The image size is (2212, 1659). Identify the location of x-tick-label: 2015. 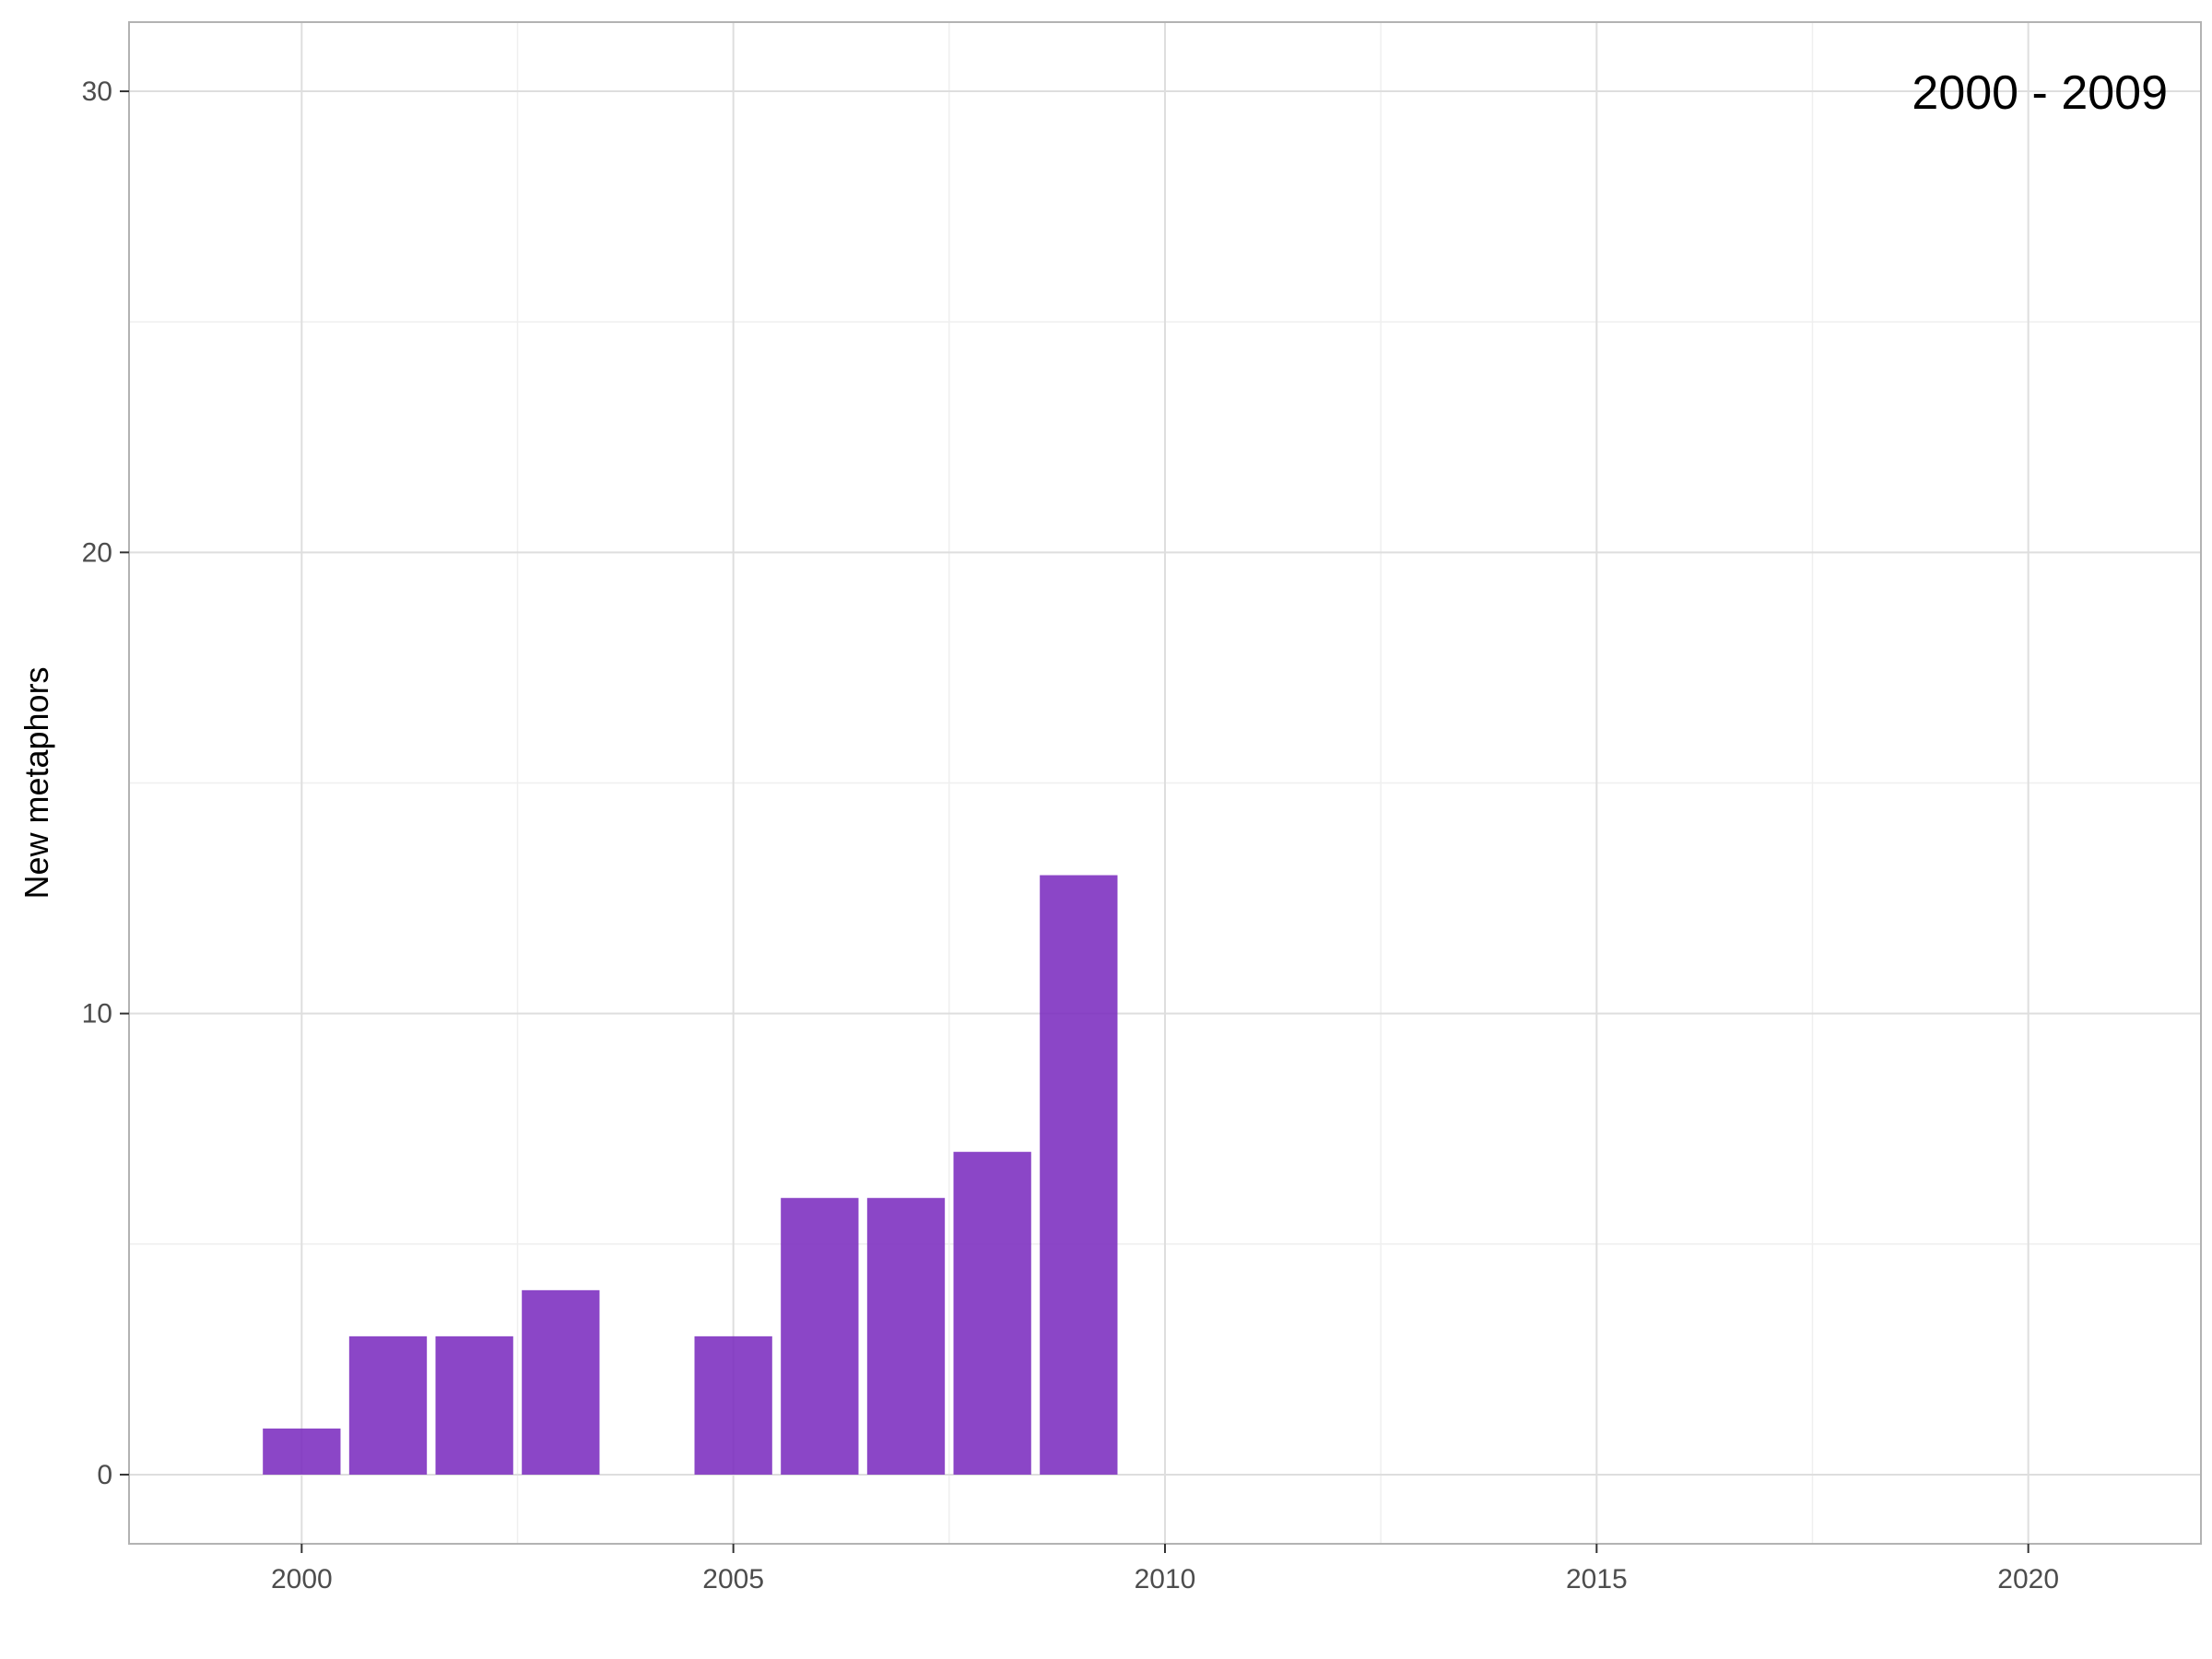
(1597, 1579).